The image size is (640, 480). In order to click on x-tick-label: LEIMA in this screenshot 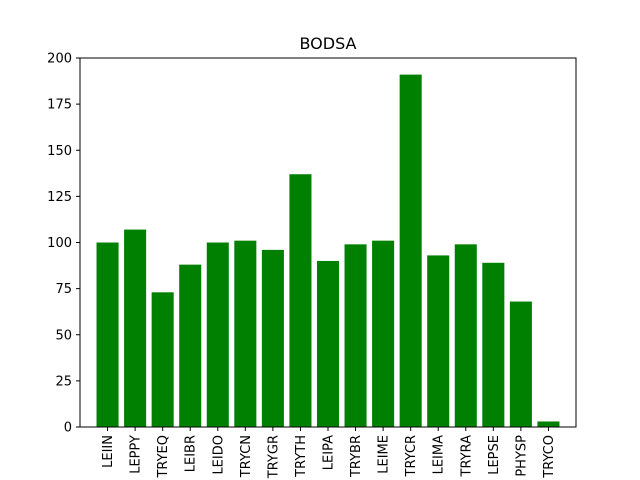, I will do `click(439, 455)`.